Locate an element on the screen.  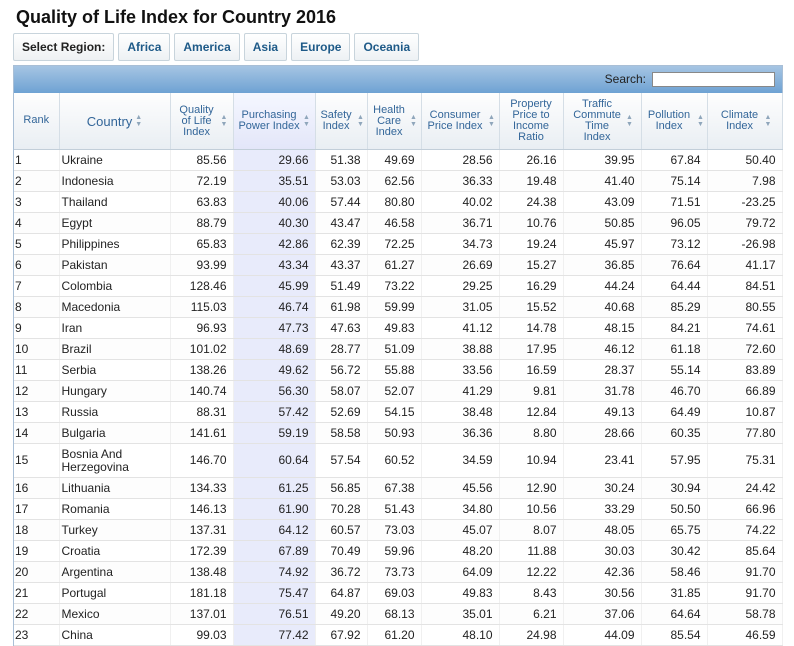
property-price-cell: 24.98 is located at coordinates (531, 635).